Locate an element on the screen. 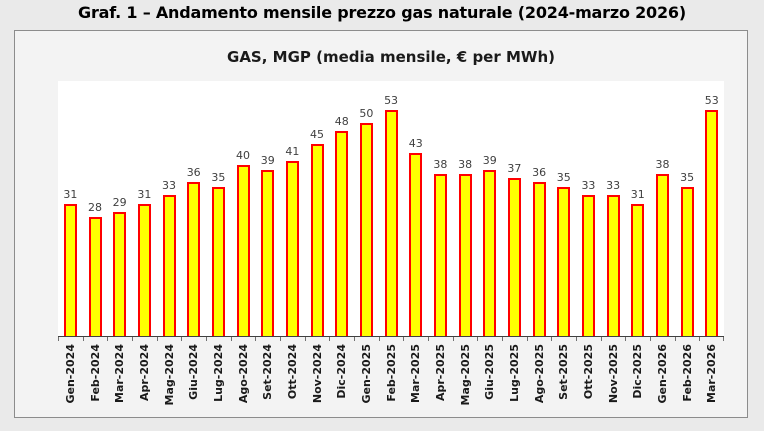 The image size is (764, 431). x-axis-label: Apr-2024 is located at coordinates (144, 372).